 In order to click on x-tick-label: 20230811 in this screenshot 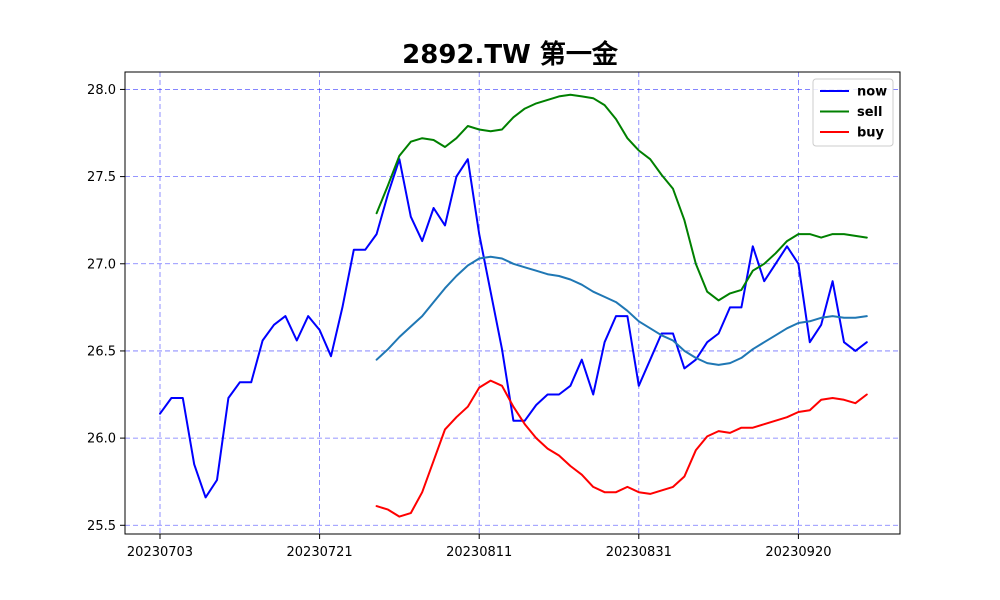, I will do `click(479, 552)`.